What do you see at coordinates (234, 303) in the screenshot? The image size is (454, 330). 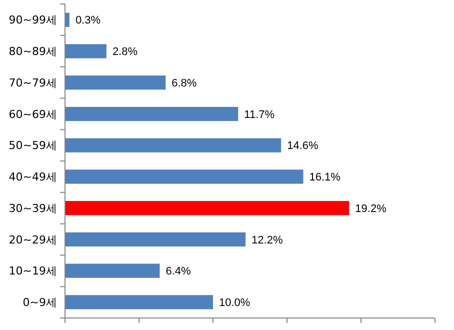 I see `data-label: 10.0%` at bounding box center [234, 303].